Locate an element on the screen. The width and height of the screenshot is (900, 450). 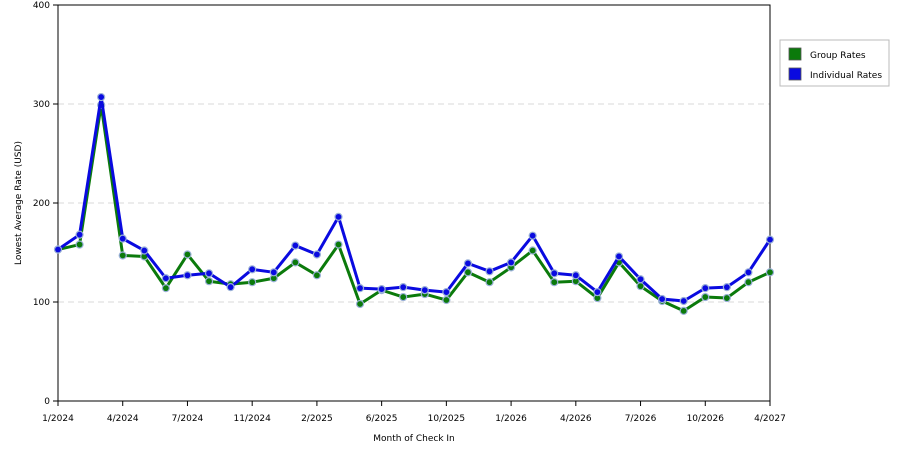
y-tick-label: 0 is located at coordinates (47, 402).